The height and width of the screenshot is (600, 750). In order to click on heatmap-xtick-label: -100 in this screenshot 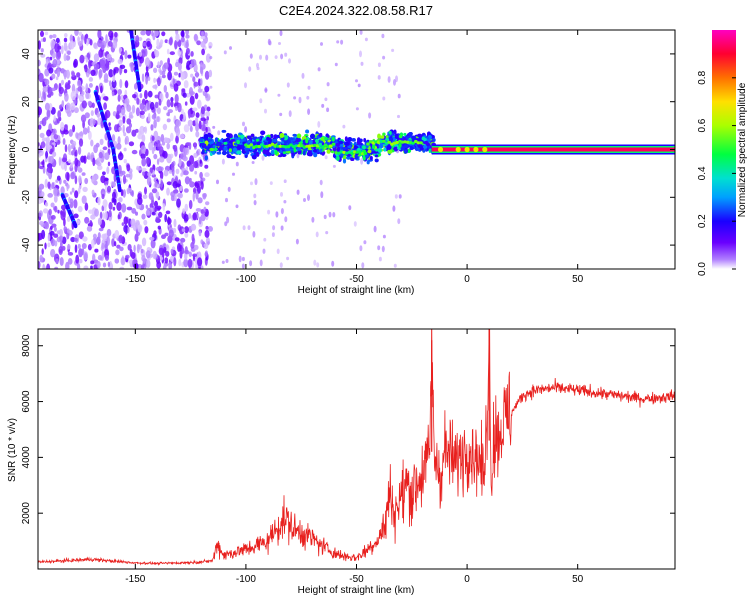, I will do `click(246, 279)`.